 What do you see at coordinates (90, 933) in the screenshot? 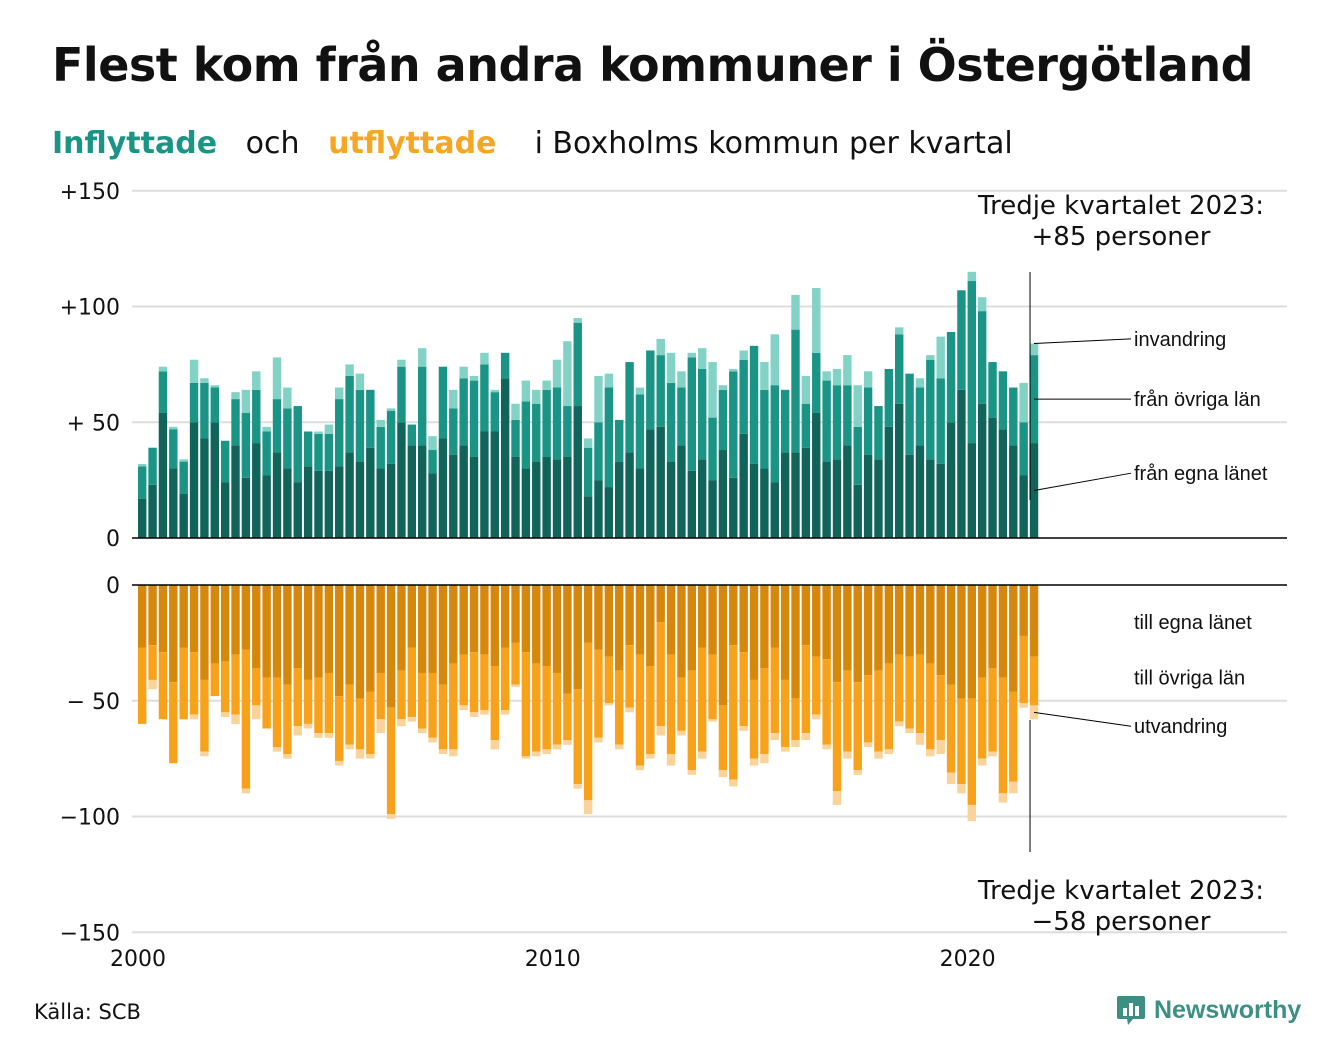
I see `y-tick-label: −150` at bounding box center [90, 933].